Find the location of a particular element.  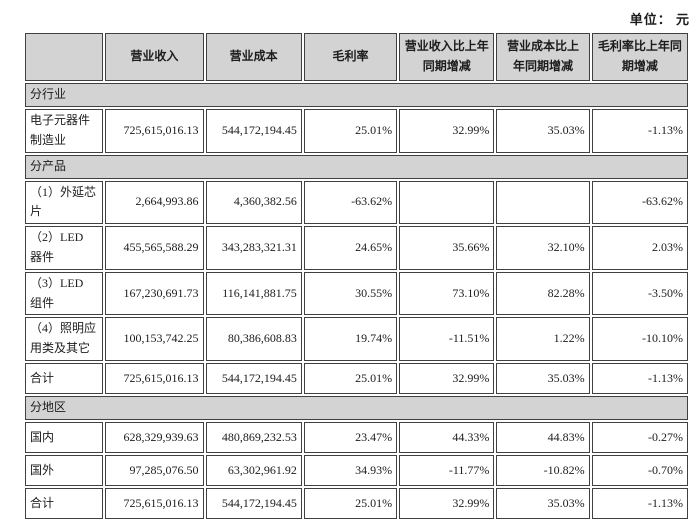

header-gross-margin: 毛利率 is located at coordinates (350, 57).